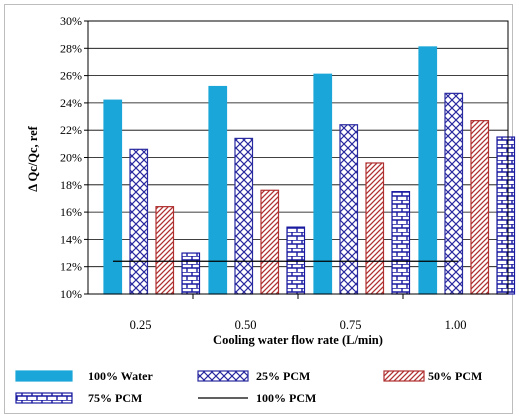 This screenshot has width=519, height=419. What do you see at coordinates (71, 103) in the screenshot?
I see `y-tick-label: 24%` at bounding box center [71, 103].